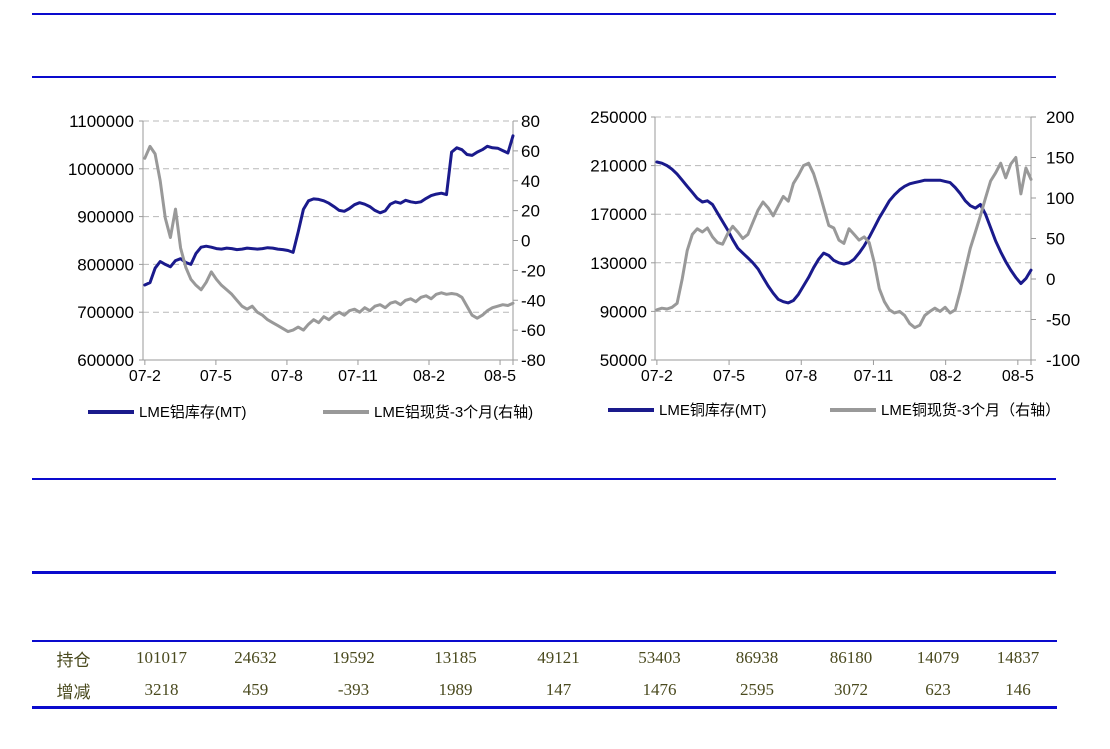 The height and width of the screenshot is (749, 1110). What do you see at coordinates (533, 270) in the screenshot?
I see `y-axis-right-label: -20` at bounding box center [533, 270].